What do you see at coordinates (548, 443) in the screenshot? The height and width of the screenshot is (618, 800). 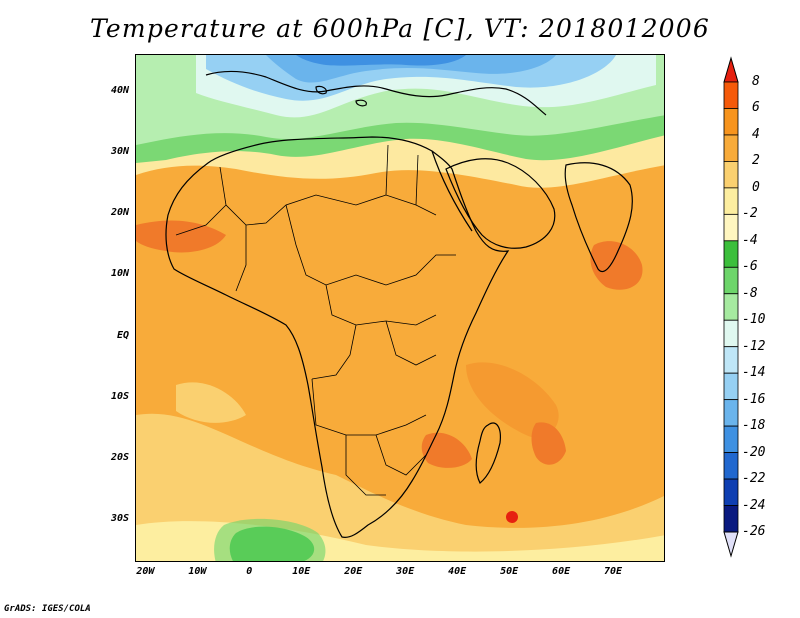 I see `field-warm-madagascar-east` at bounding box center [548, 443].